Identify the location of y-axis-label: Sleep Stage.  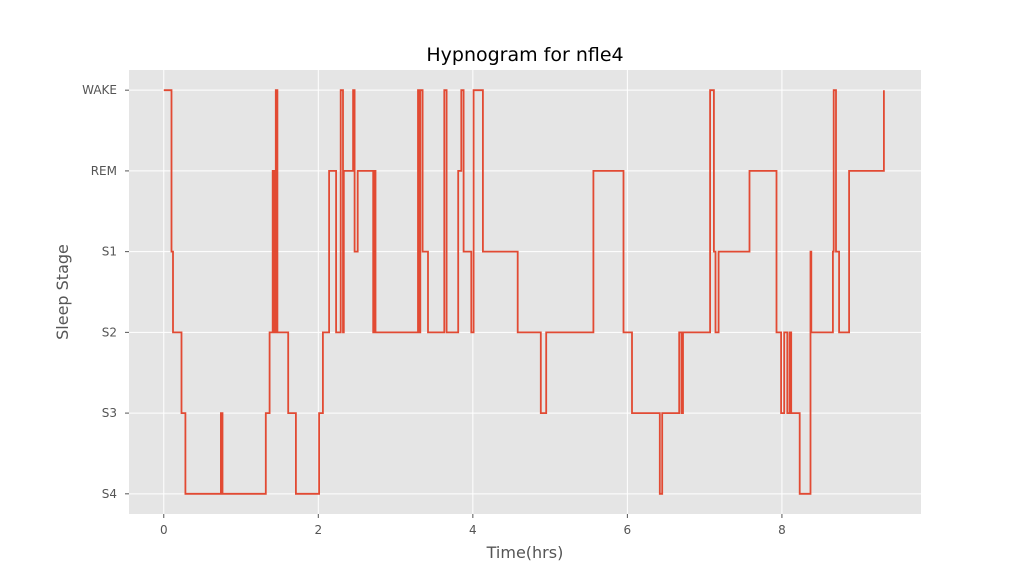
(62, 292).